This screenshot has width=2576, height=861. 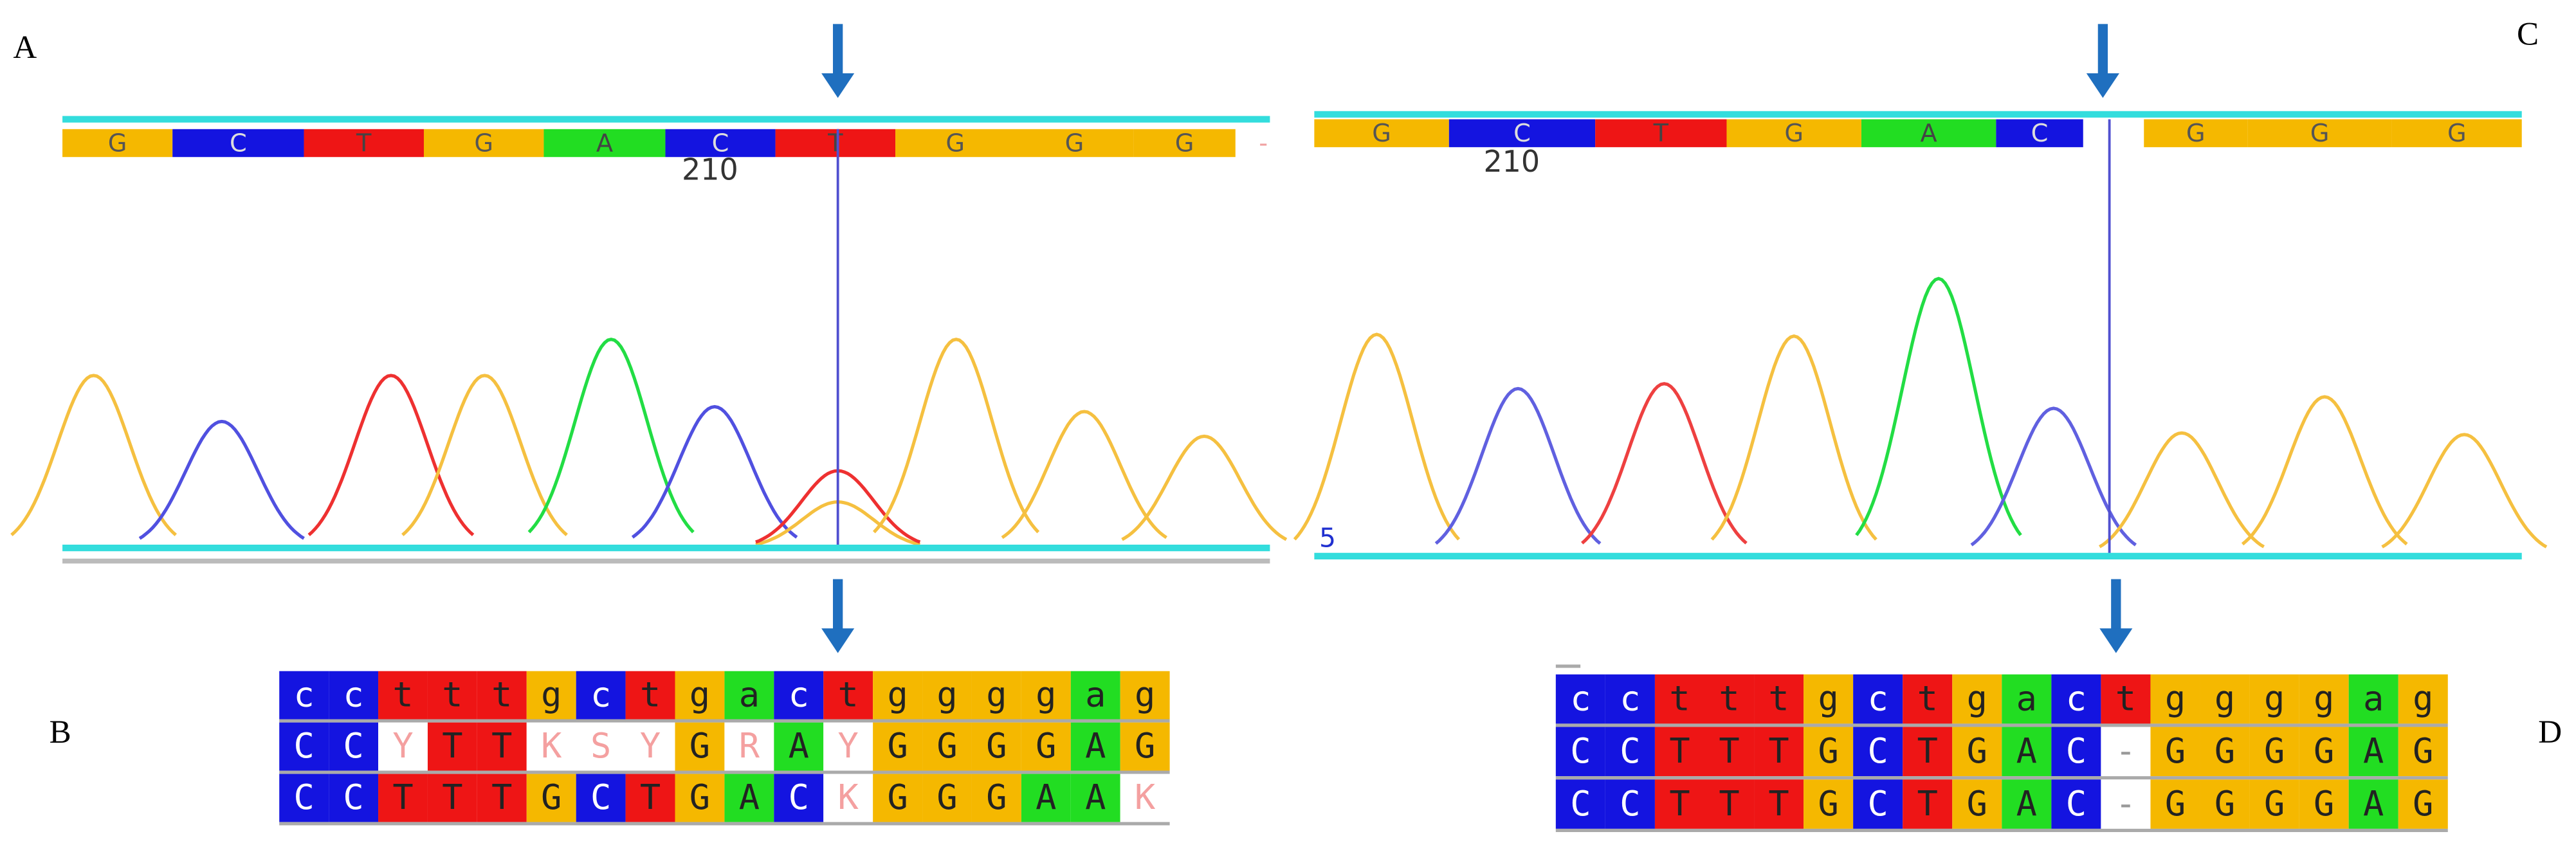 I want to click on panel-label: A, so click(x=25, y=47).